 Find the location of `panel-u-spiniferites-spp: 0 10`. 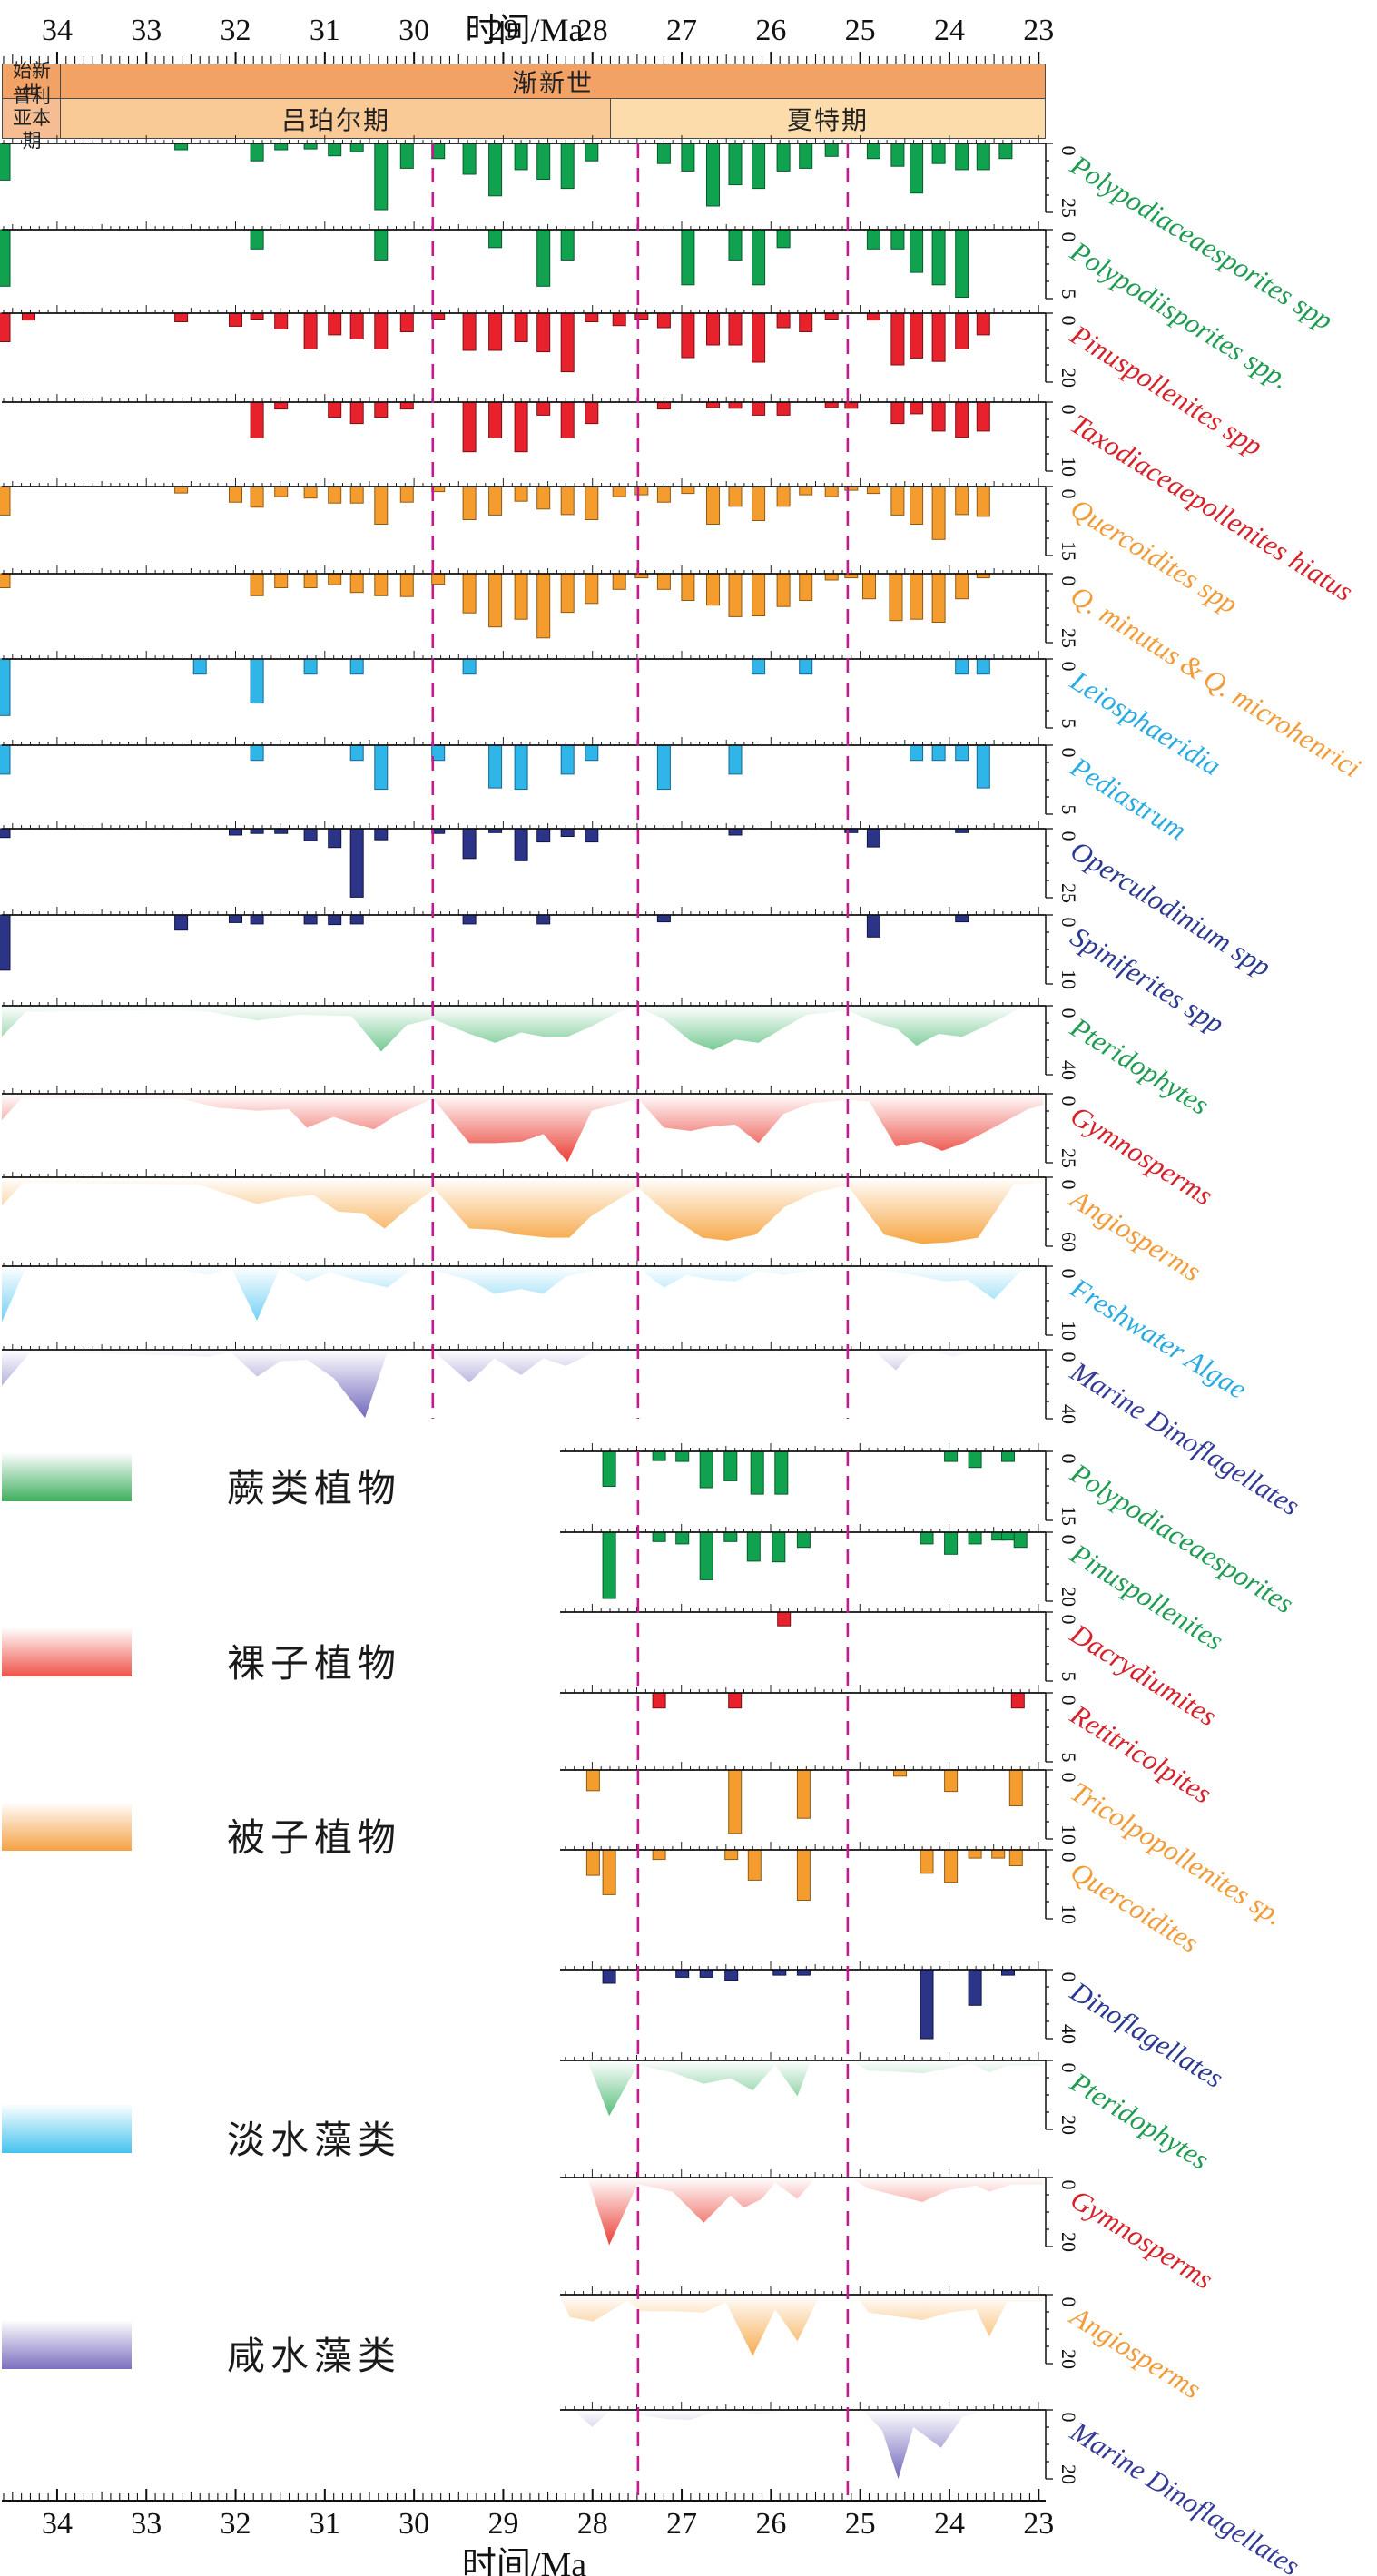

panel-u-spiniferites-spp: 0 10 is located at coordinates (543, 945).